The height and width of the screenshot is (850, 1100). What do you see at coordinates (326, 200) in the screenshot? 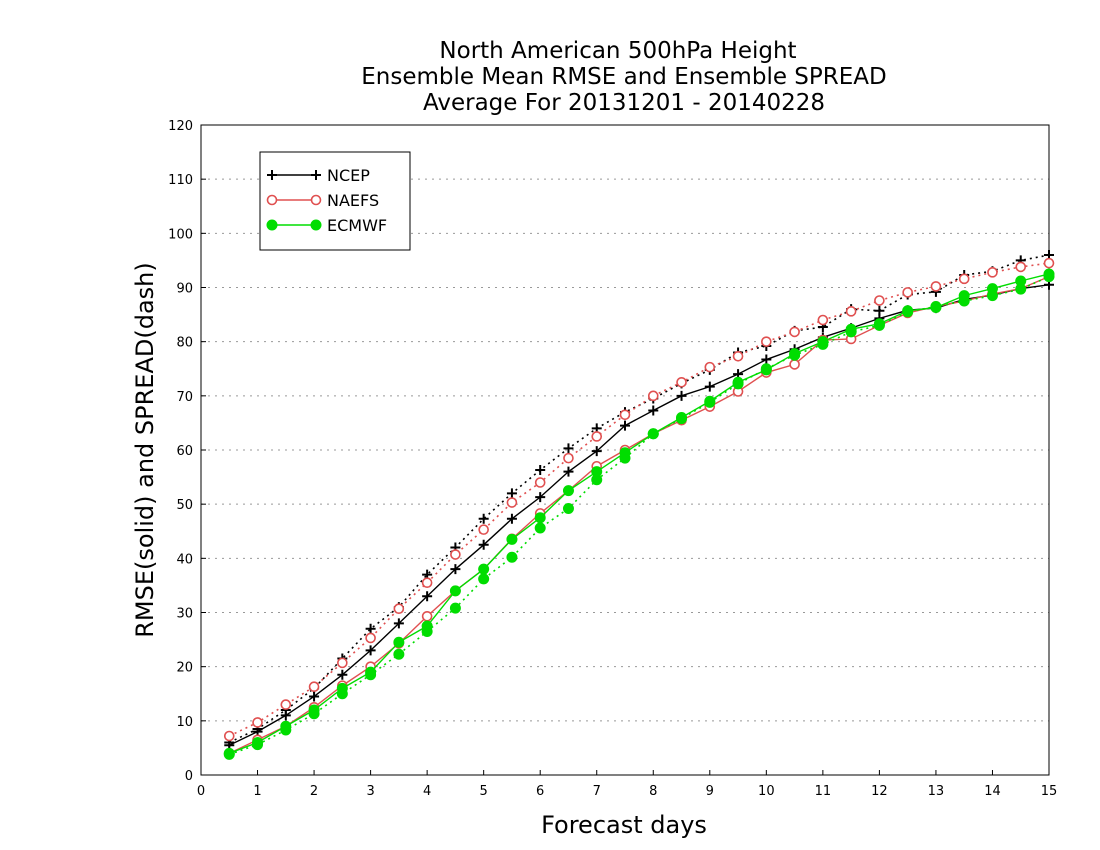
I see `legend-items: NCEP NAEFS ECMWF` at bounding box center [326, 200].